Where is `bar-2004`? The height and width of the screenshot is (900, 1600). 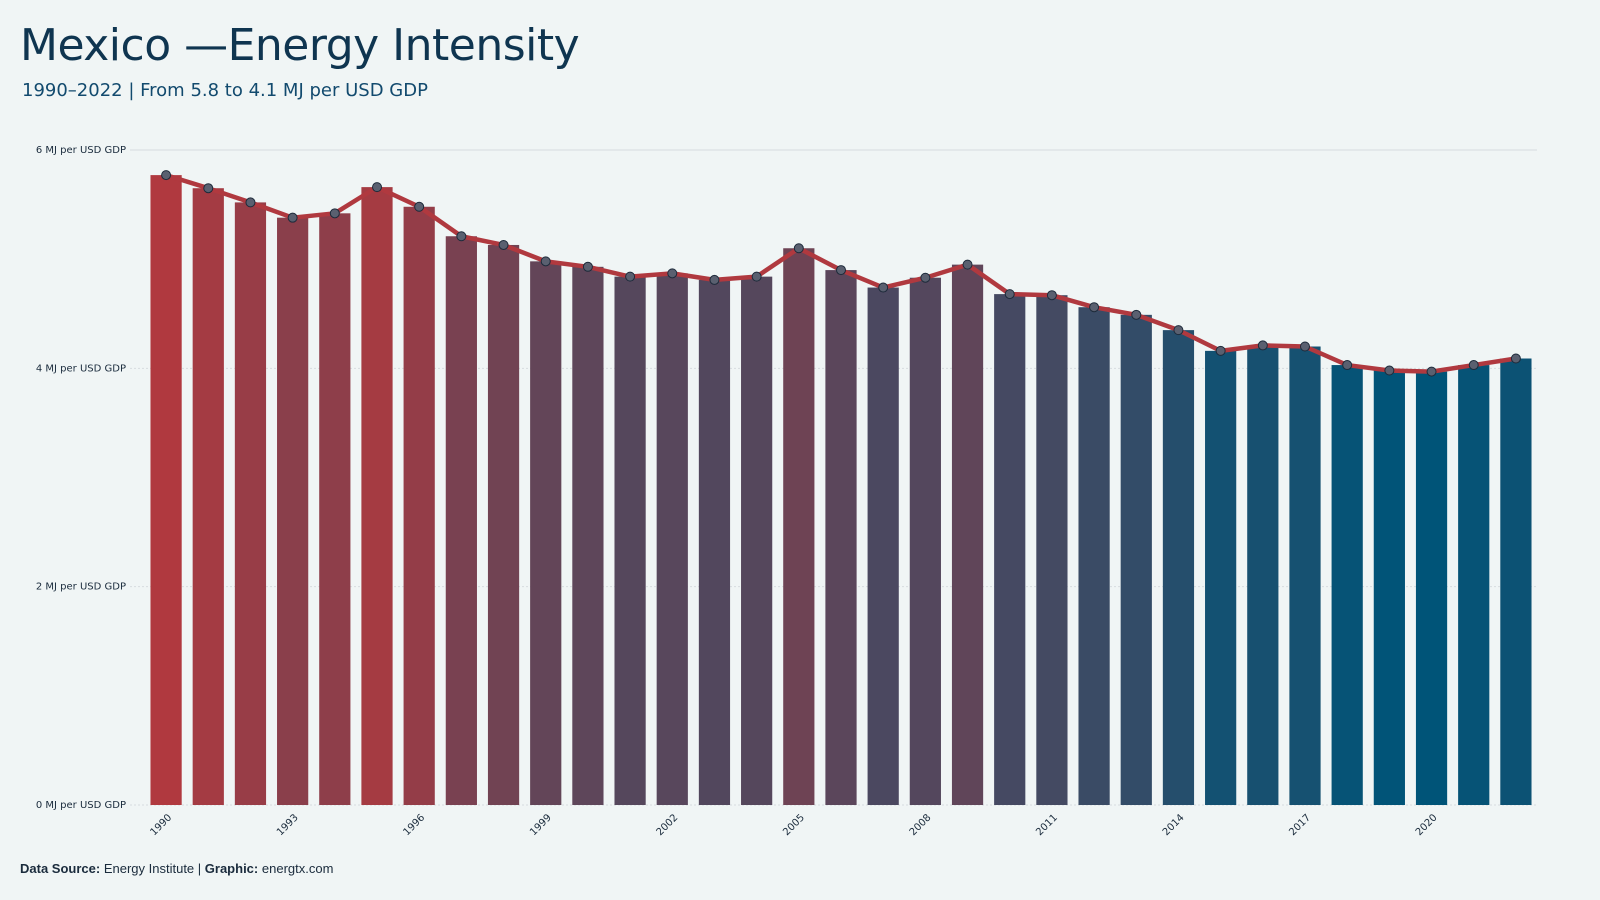 bar-2004 is located at coordinates (757, 541).